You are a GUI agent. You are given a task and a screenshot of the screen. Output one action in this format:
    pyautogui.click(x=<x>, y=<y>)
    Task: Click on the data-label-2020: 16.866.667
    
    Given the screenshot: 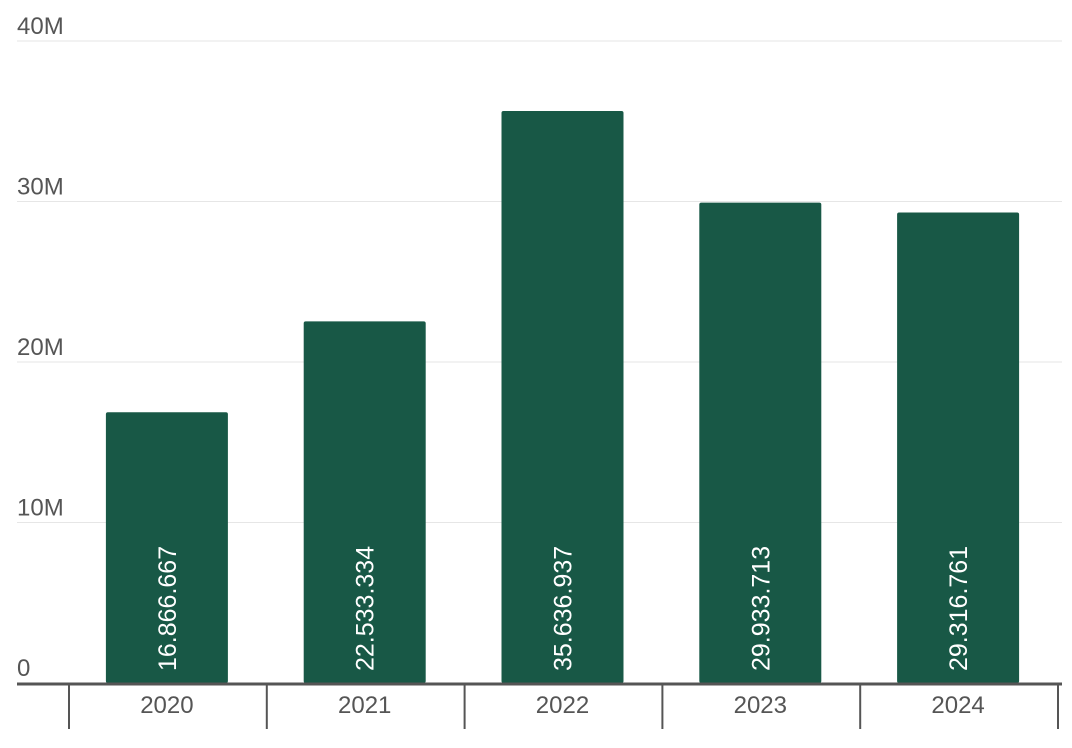 What is the action you would take?
    pyautogui.click(x=168, y=608)
    